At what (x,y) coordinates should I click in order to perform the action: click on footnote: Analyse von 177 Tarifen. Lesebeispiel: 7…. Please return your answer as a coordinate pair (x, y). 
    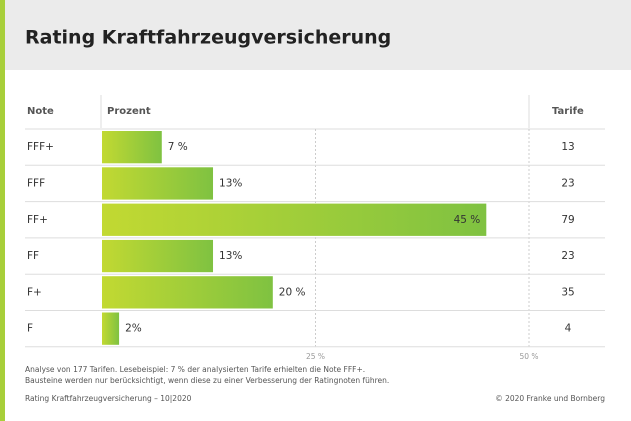
    Looking at the image, I should click on (195, 369).